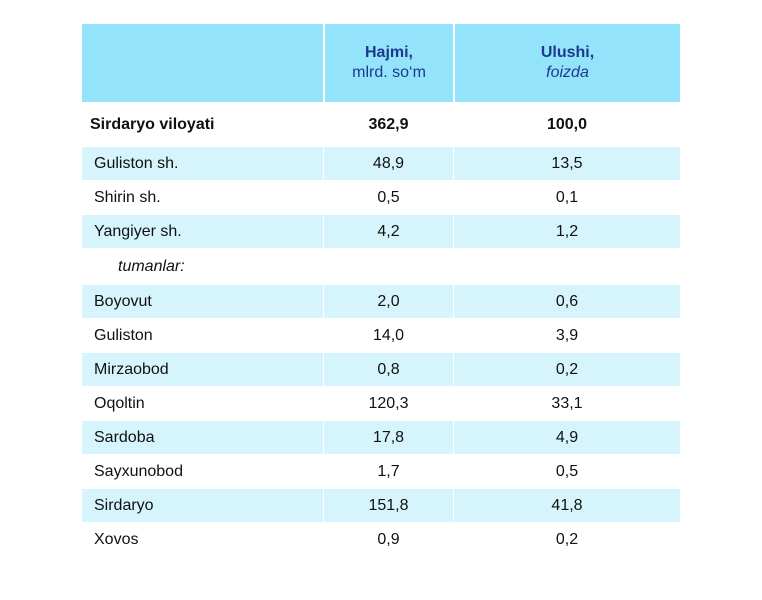 Image resolution: width=762 pixels, height=600 pixels. What do you see at coordinates (388, 403) in the screenshot?
I see `row-volume: 120,3` at bounding box center [388, 403].